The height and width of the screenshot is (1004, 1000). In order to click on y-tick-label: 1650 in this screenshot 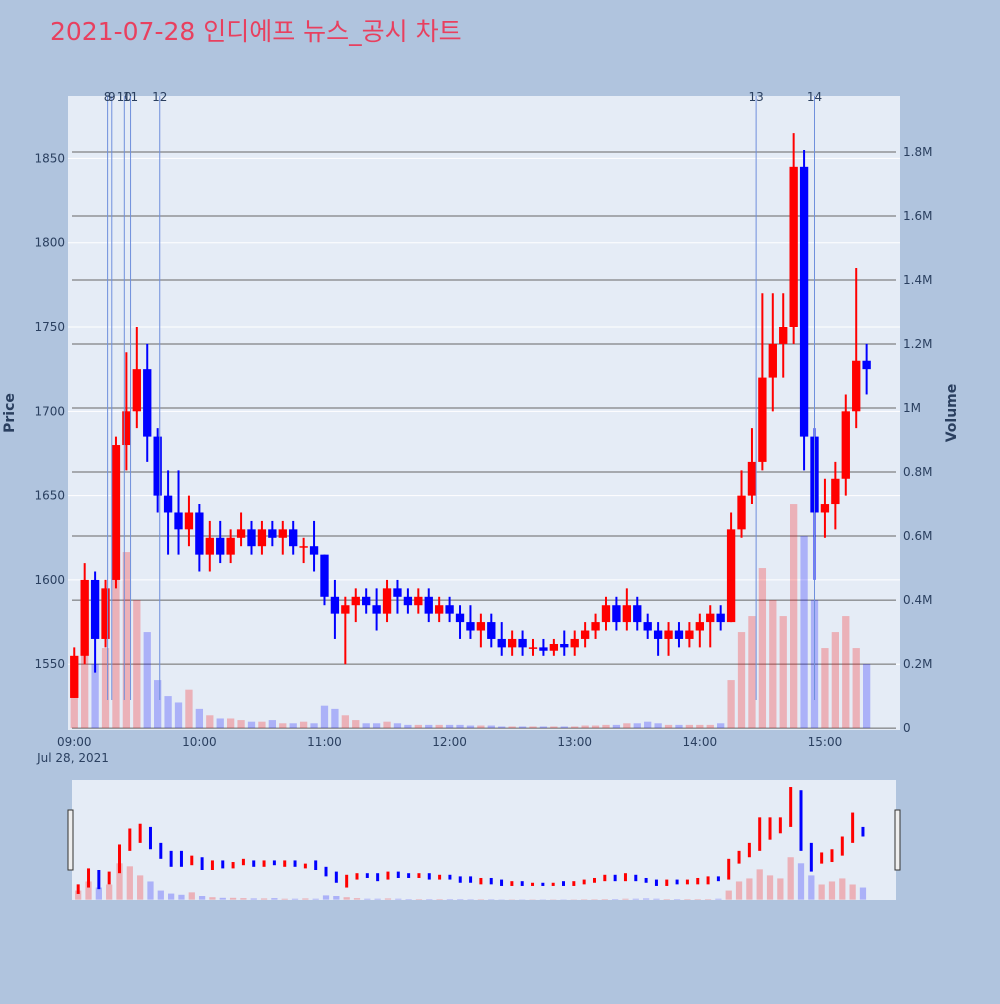, I will do `click(49, 496)`.